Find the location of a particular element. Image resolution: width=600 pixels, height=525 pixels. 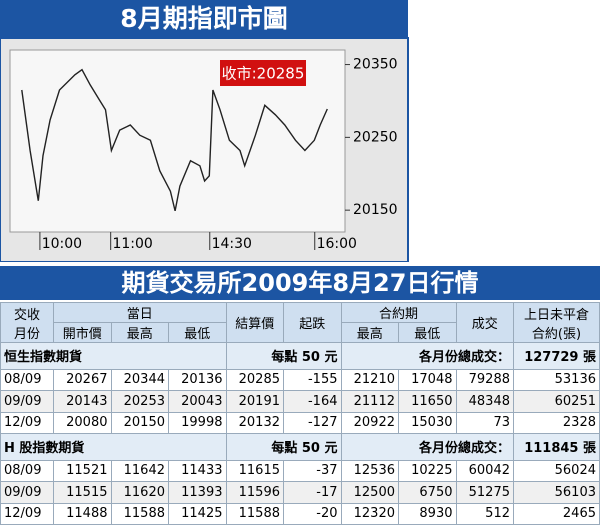

column-header: 起跌 is located at coordinates (312, 322).